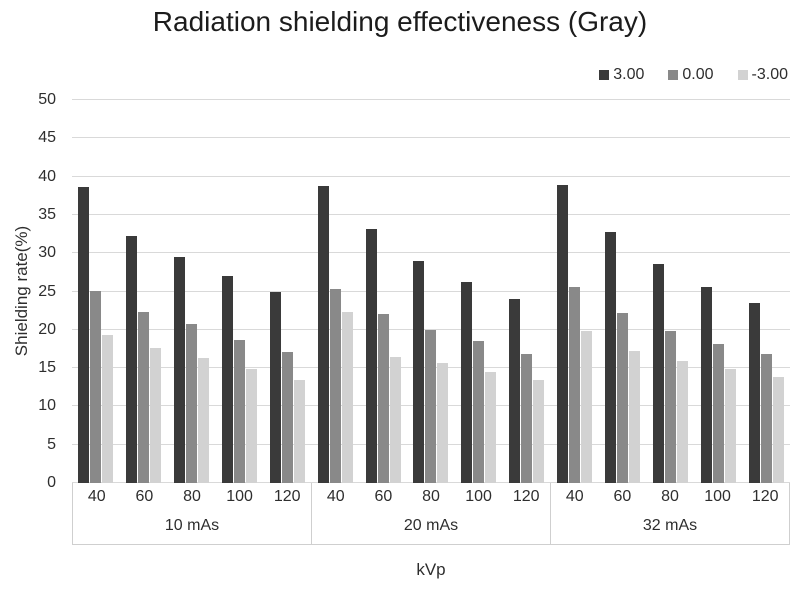 This screenshot has width=800, height=589. I want to click on bar--3.00-10-mAs-120, so click(299, 431).